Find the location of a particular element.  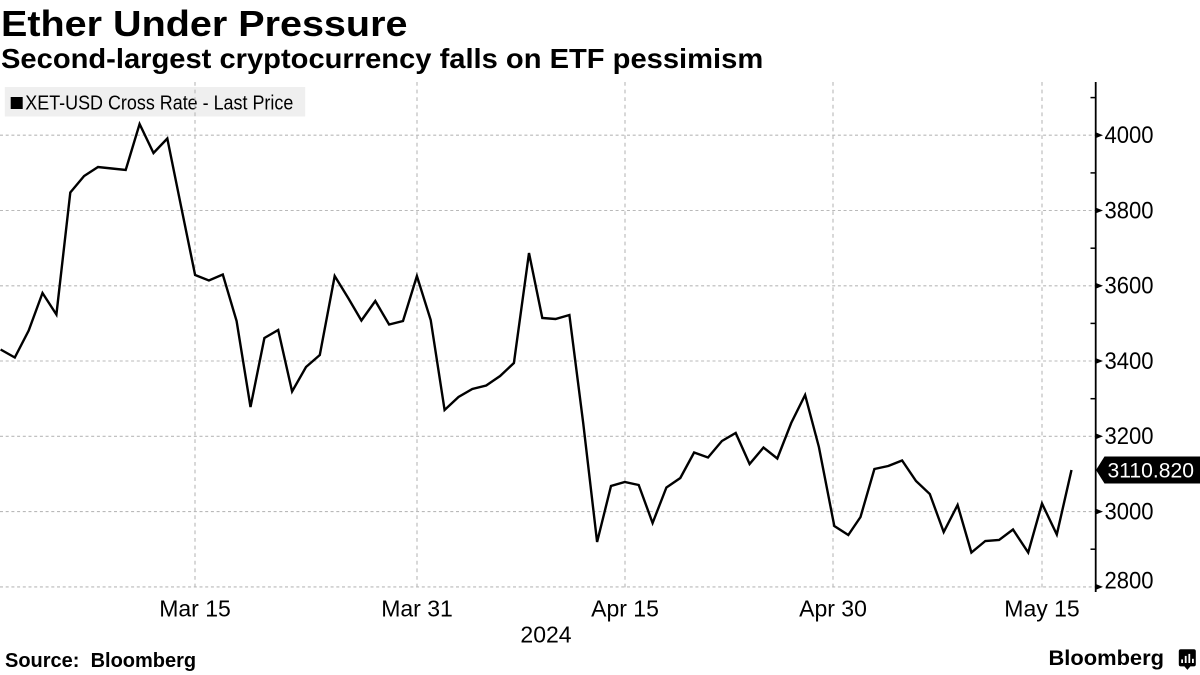

svg-text: Mar 31 is located at coordinates (417, 609).